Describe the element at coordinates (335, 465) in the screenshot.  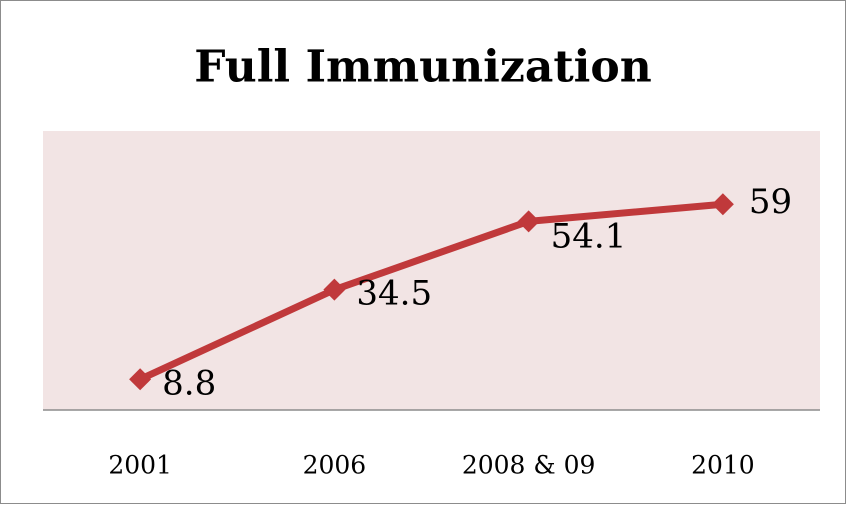
I see `x-tick-label: 2006` at that location.